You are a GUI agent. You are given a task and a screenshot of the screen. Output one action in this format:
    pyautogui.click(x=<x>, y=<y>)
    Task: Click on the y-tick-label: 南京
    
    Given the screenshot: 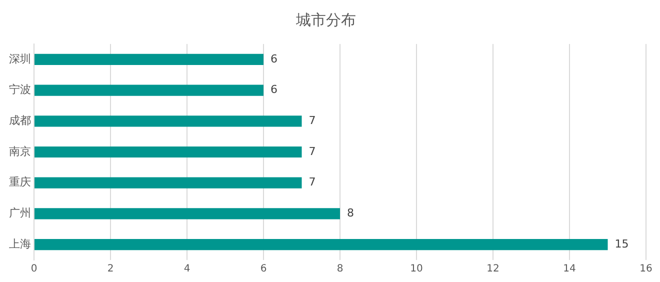 What is the action you would take?
    pyautogui.click(x=20, y=151)
    